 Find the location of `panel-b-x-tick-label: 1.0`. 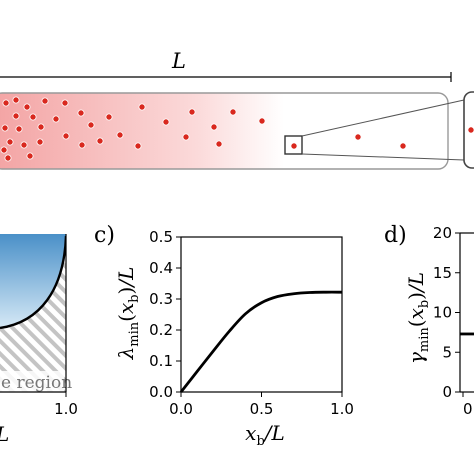

panel-b-x-tick-label: 1.0 is located at coordinates (66, 409).